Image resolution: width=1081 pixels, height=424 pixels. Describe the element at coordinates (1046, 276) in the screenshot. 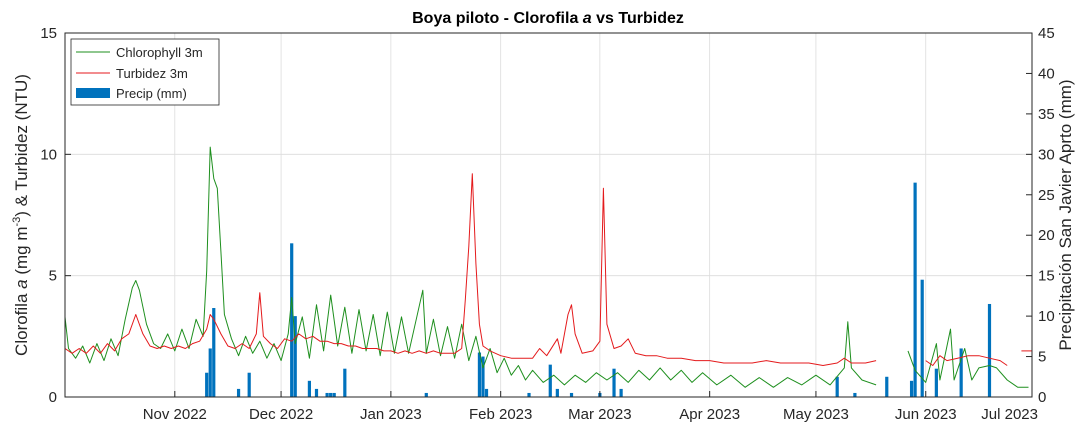

I see `y-right-tick-label: 15` at that location.